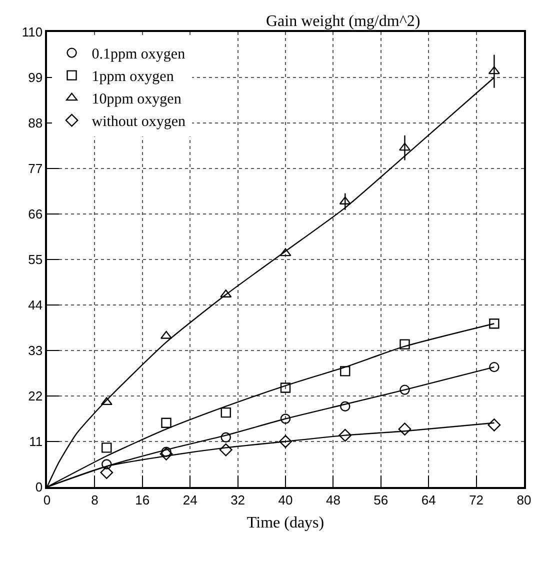 This screenshot has height=562, width=536. Describe the element at coordinates (137, 100) in the screenshot. I see `legend-label: 10ppm oxygen` at that location.